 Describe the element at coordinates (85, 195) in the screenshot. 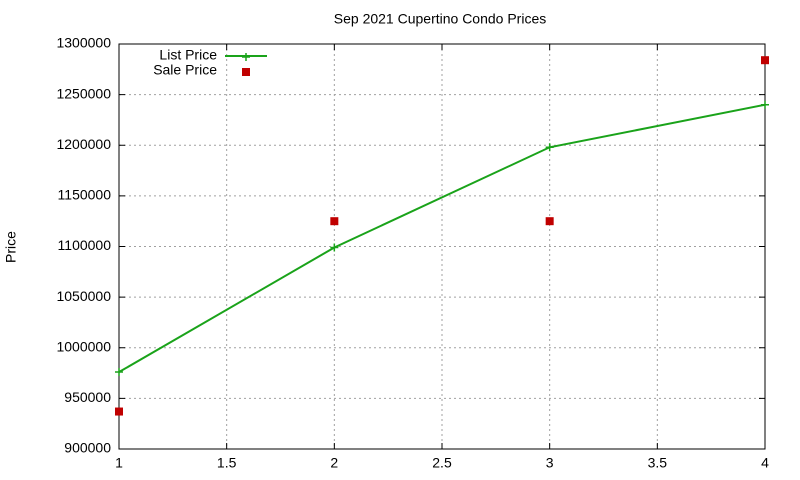

I see `y-tick-label: 1150000` at that location.